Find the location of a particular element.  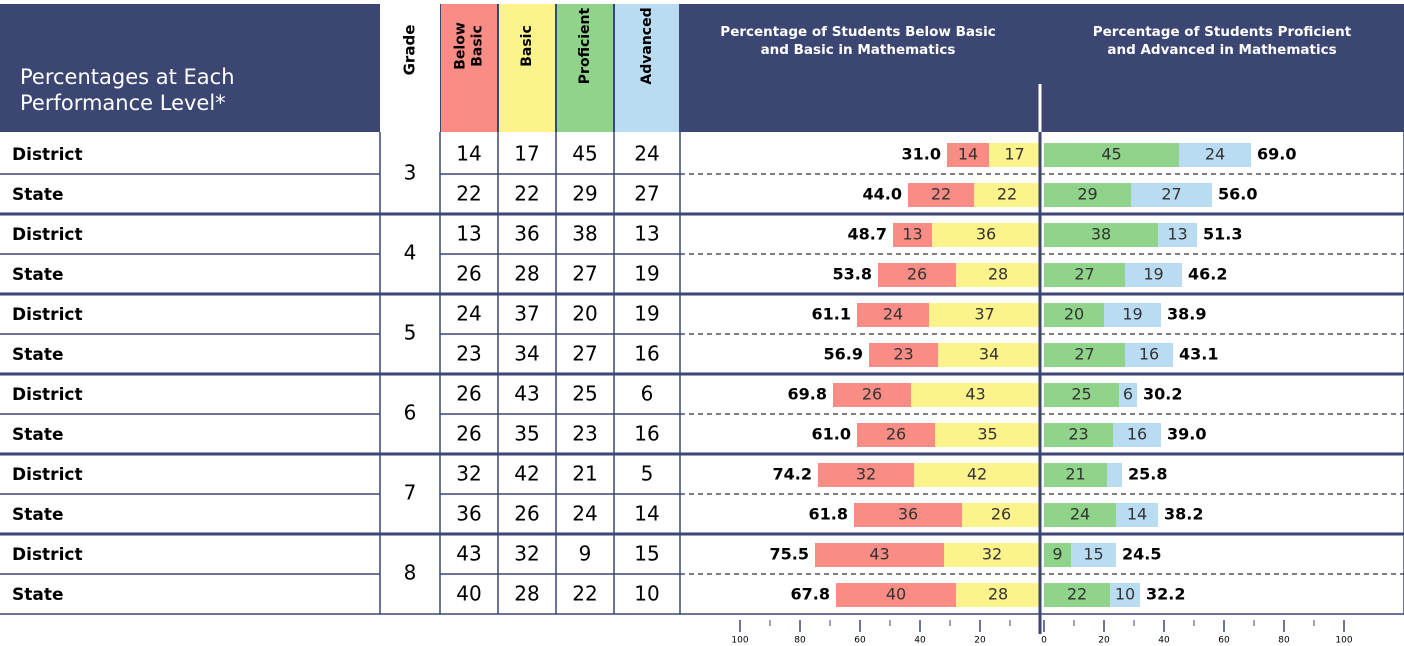

cell-value: 34 is located at coordinates (526, 354).